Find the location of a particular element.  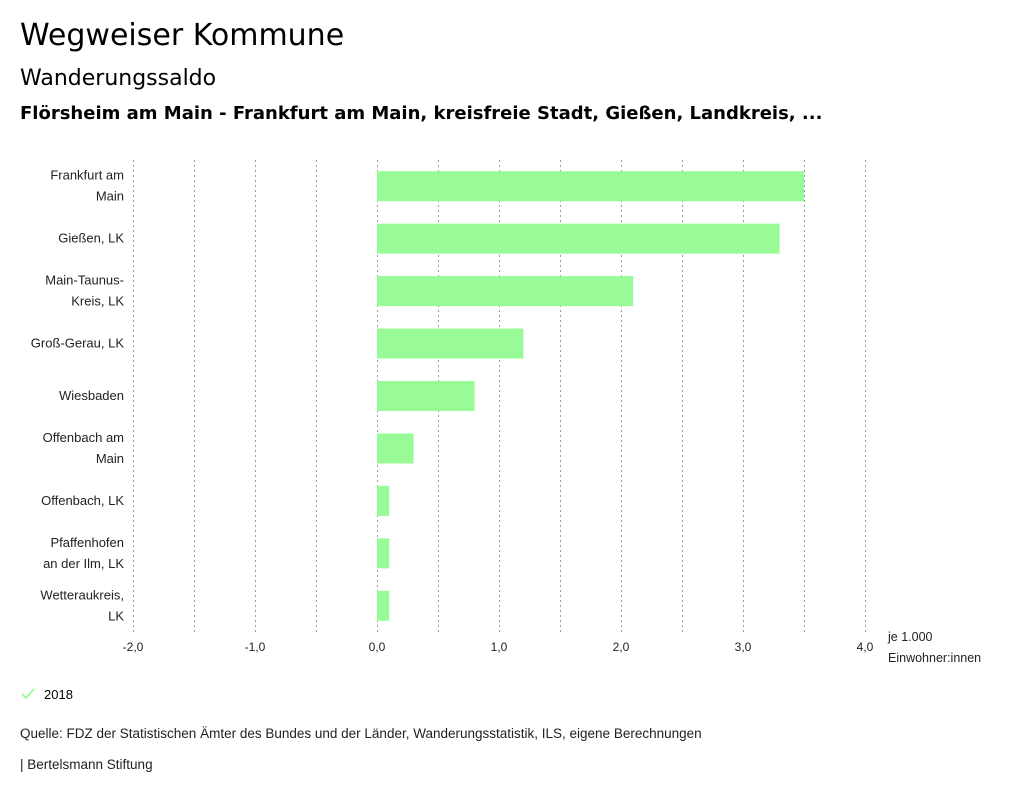

legend-label: 2018 is located at coordinates (58, 694).